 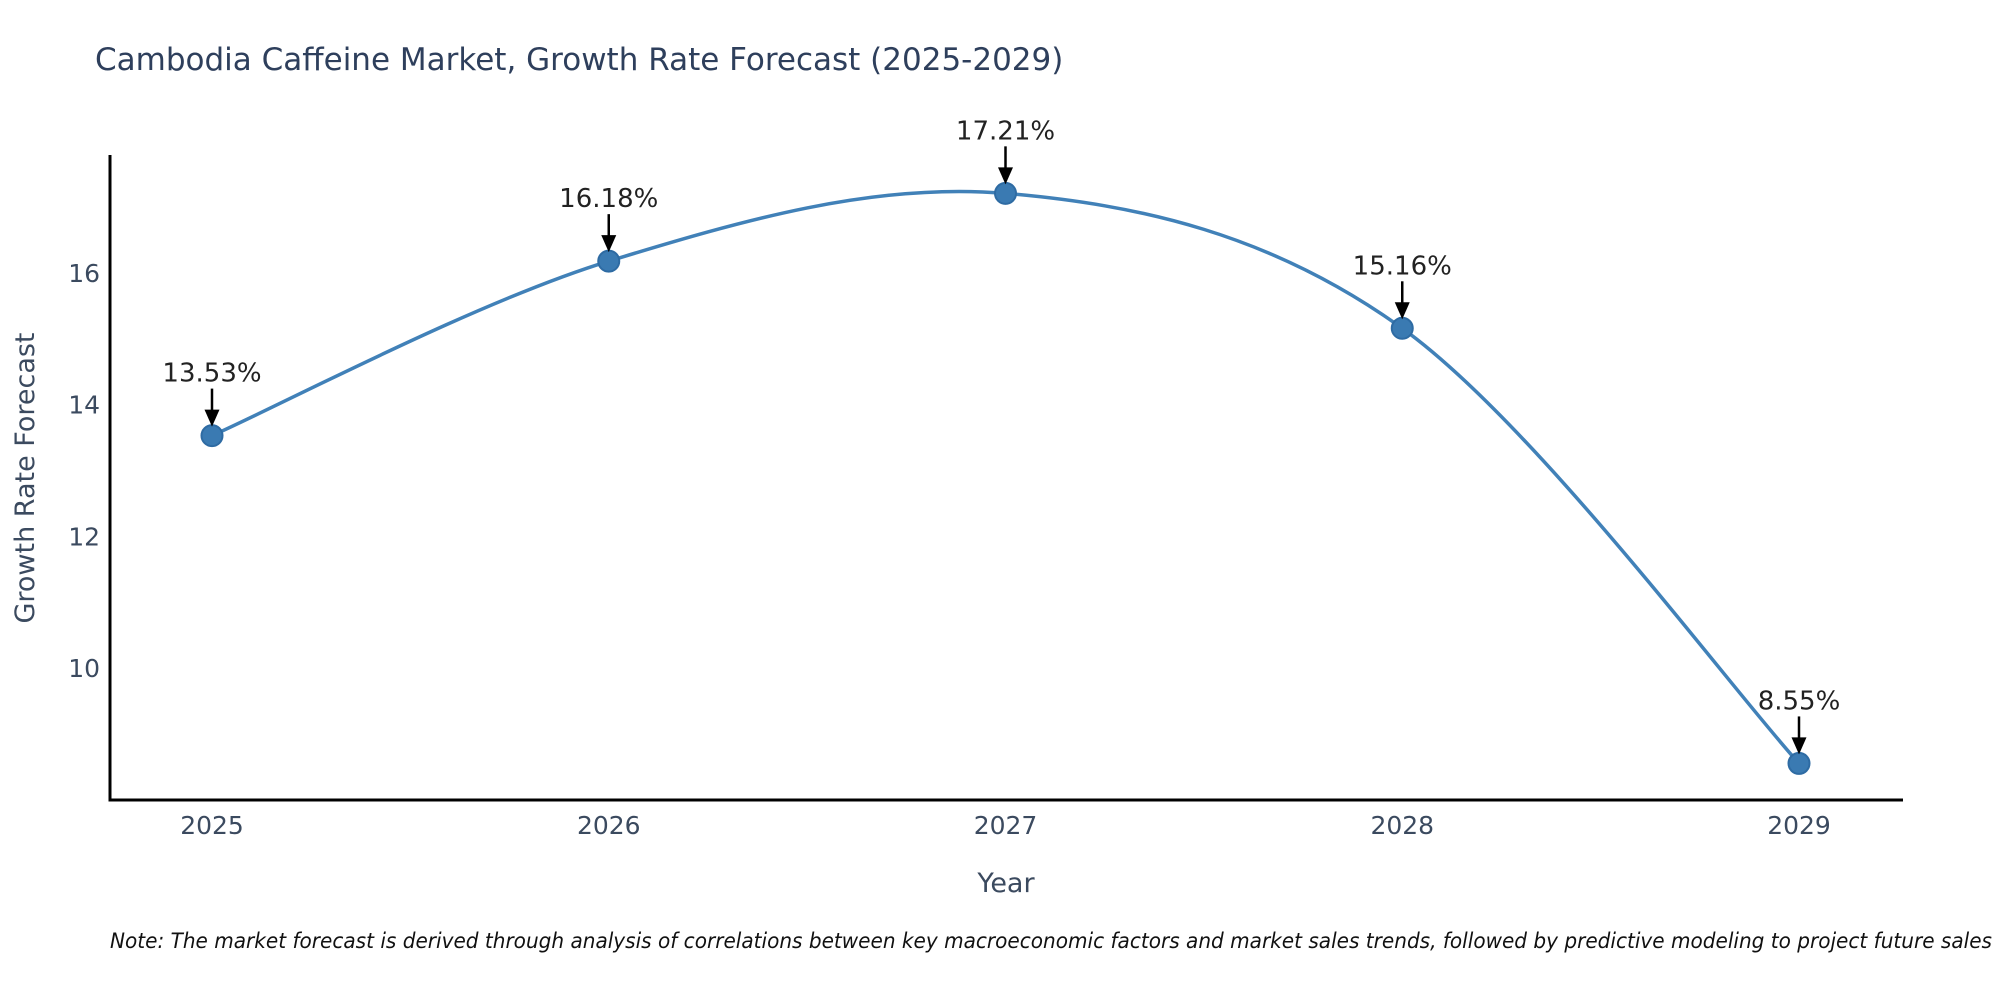 I want to click on x-tick-2027: 2027, so click(x=1006, y=825).